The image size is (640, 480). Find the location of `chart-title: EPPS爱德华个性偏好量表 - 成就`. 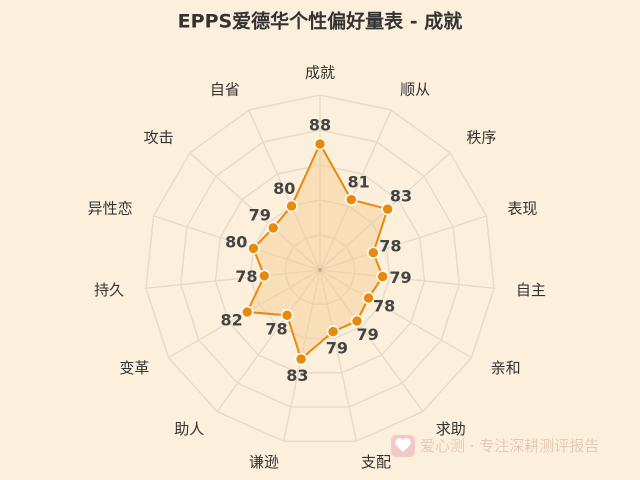

chart-title: EPPS爱德华个性偏好量表 - 成就 is located at coordinates (320, 21).